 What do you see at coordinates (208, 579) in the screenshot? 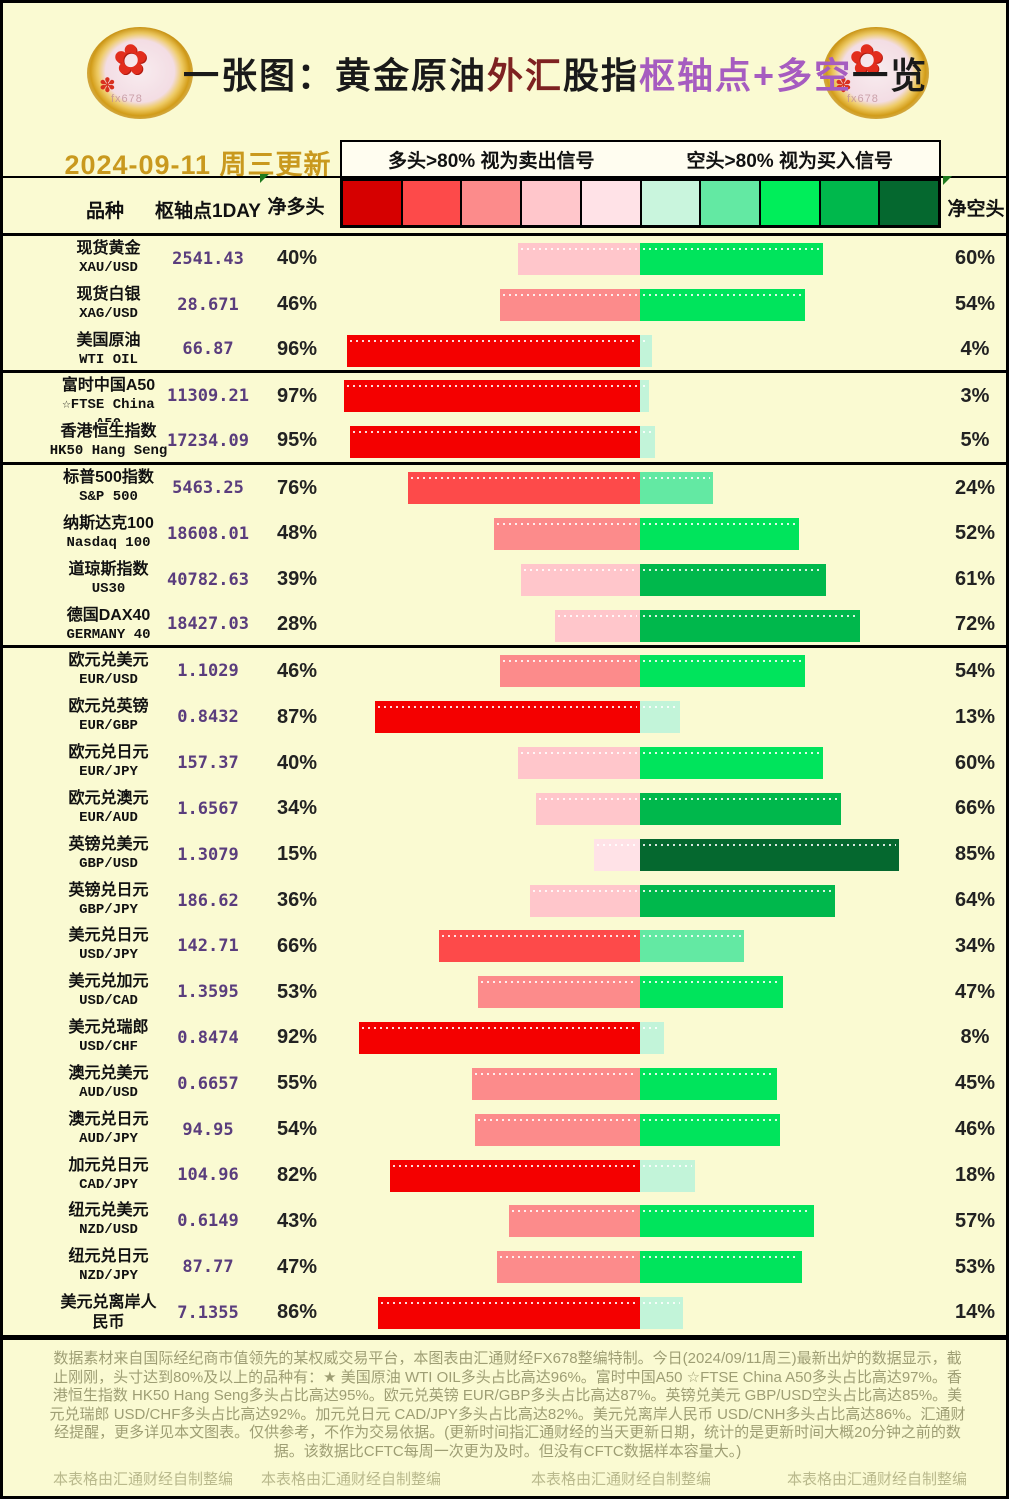
I see `pivot-value: 40782.63` at bounding box center [208, 579].